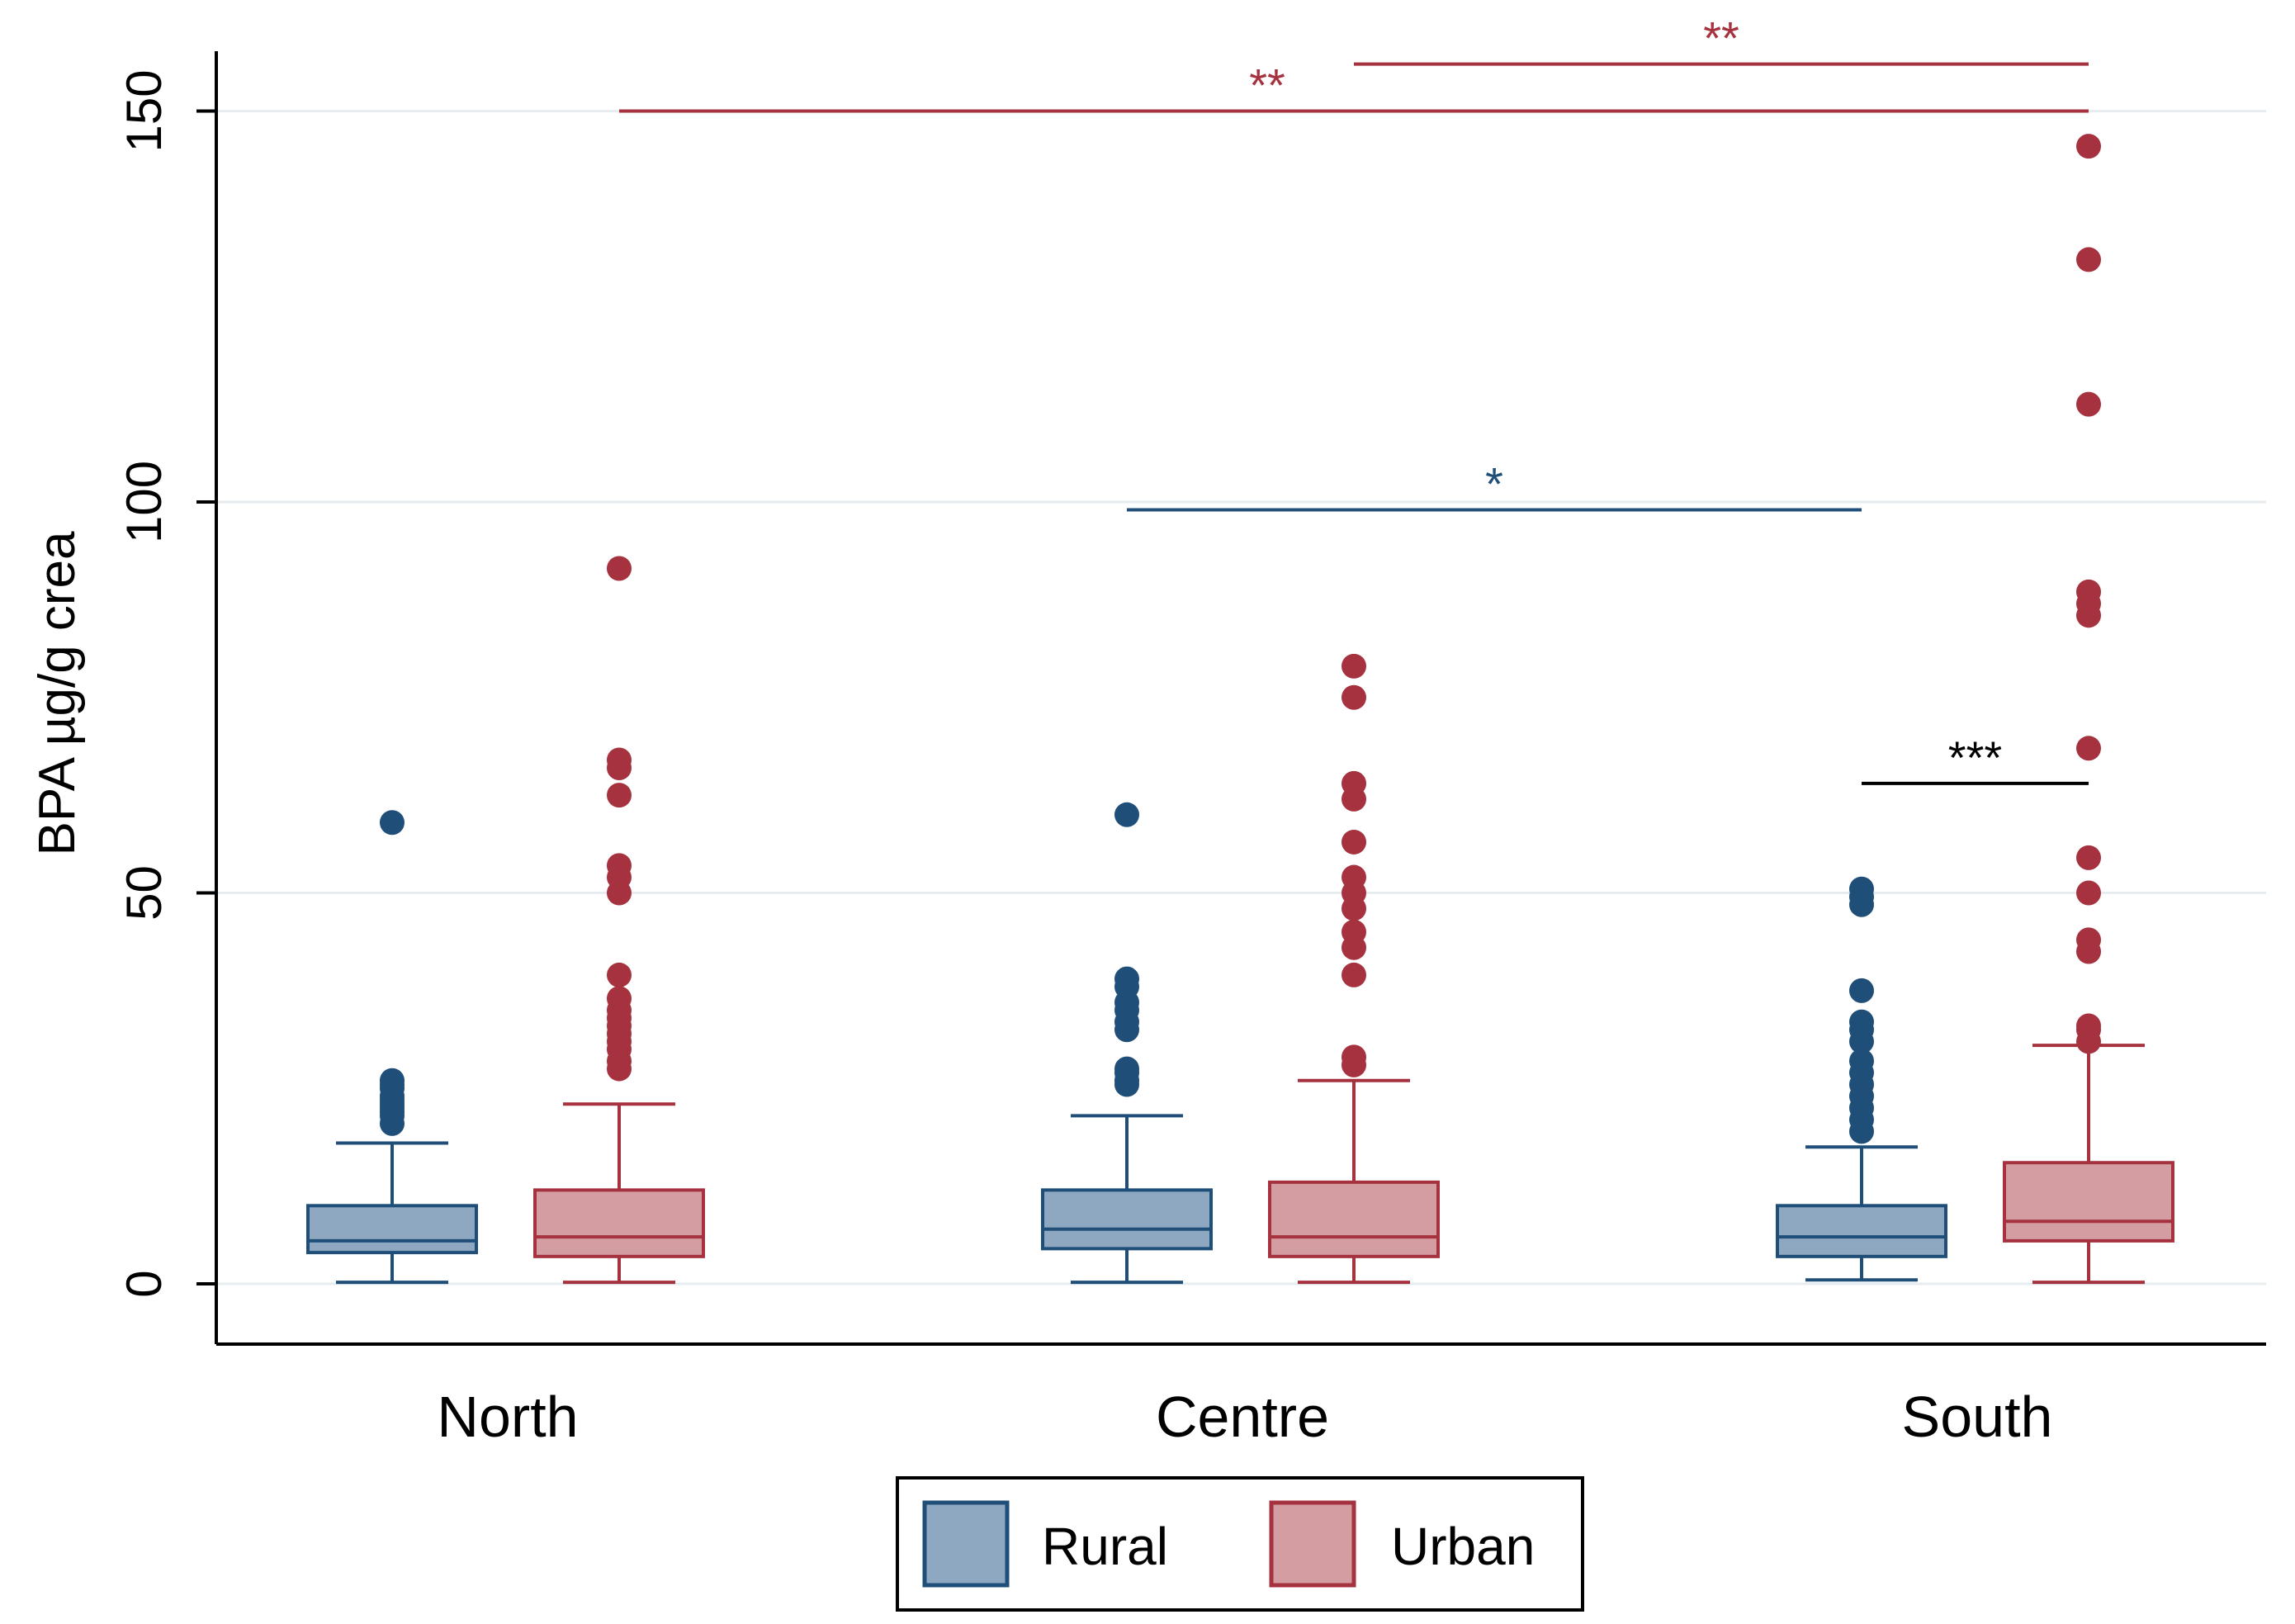  What do you see at coordinates (966, 1544) in the screenshot?
I see `legend-swatch-rural` at bounding box center [966, 1544].